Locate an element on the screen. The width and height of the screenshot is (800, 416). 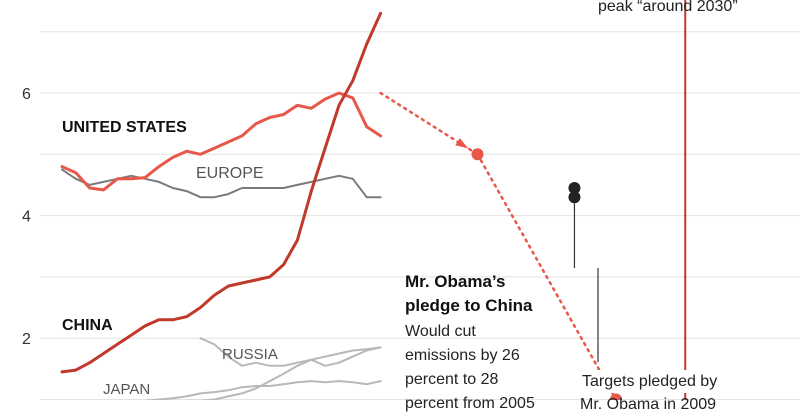
obama-pledge-body-line1: Would cut is located at coordinates (440, 331).